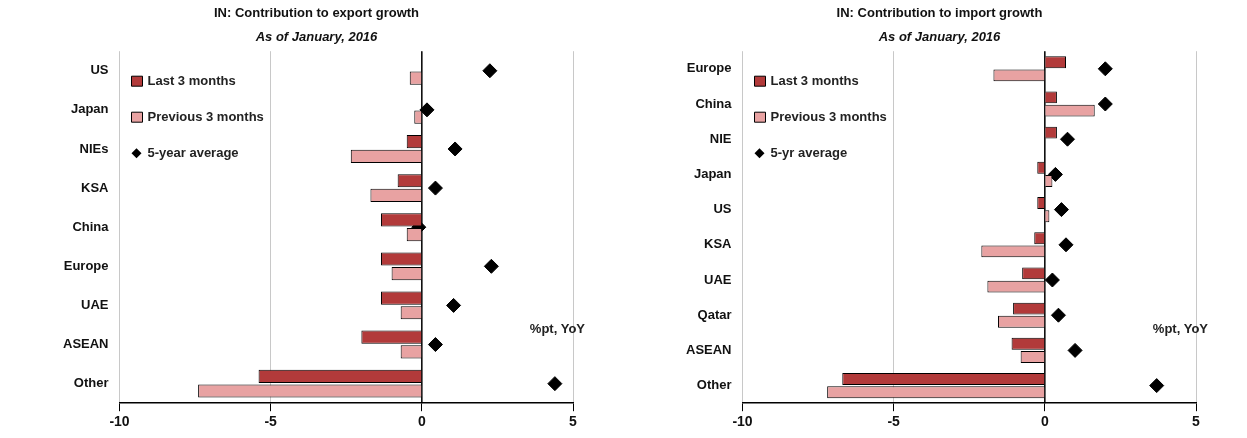 This screenshot has width=1247, height=438. What do you see at coordinates (193, 152) in the screenshot?
I see `legend-label: 5-year average` at bounding box center [193, 152].